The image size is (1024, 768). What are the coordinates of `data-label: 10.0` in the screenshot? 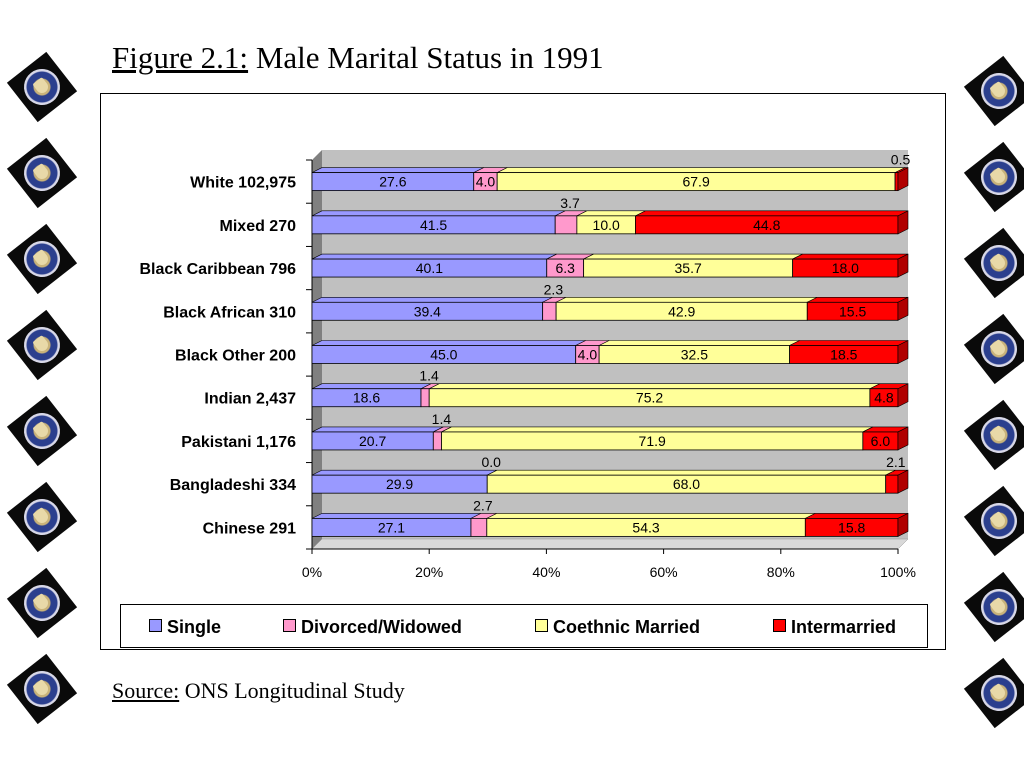 It's located at (606, 225).